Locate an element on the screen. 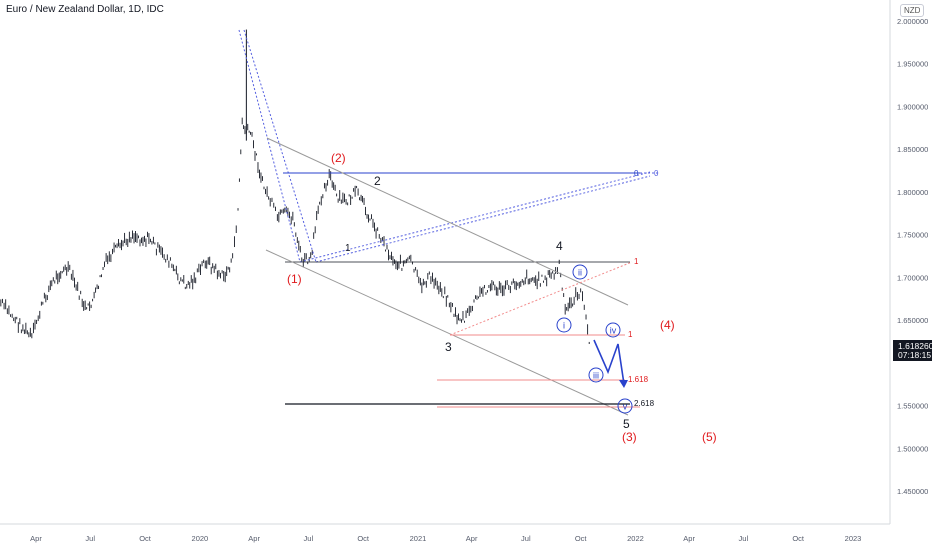  minor-wave-4: 4 is located at coordinates (559, 246).